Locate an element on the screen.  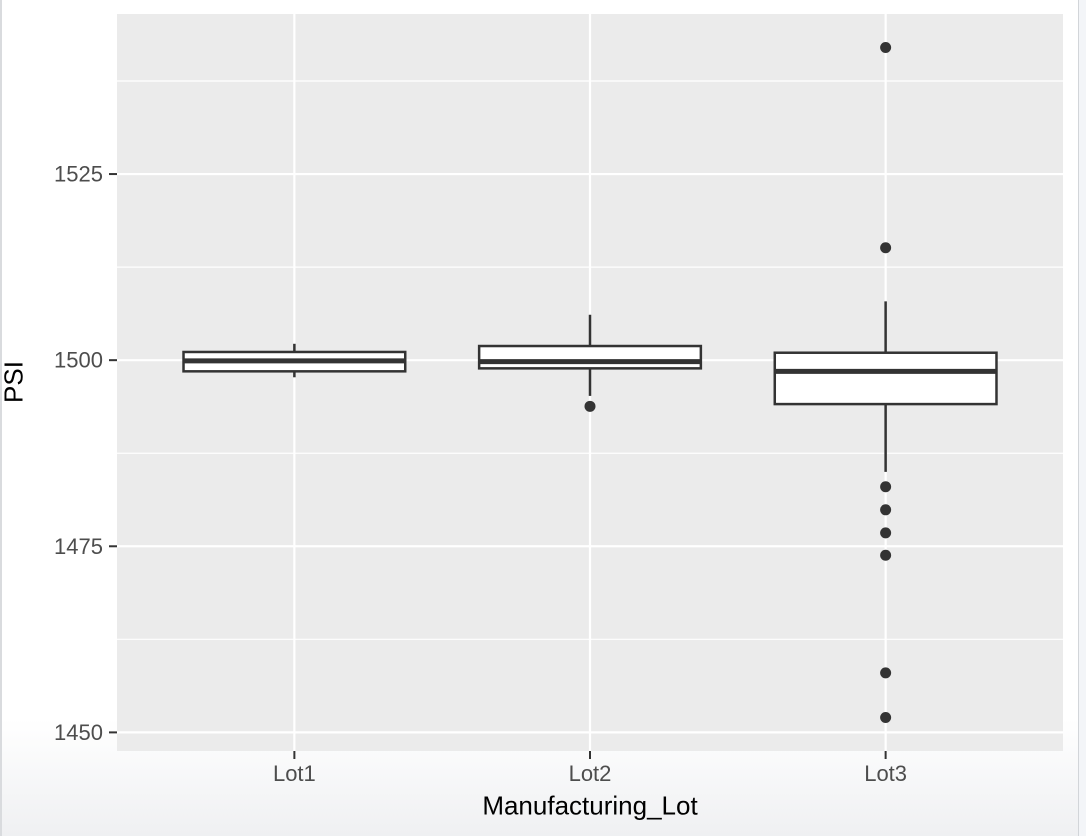
vertical-scrollbar is located at coordinates (1082, 418).